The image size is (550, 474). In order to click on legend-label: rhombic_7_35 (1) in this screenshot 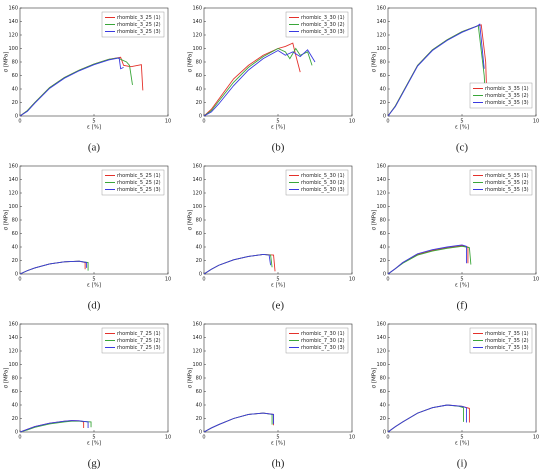, I will do `click(507, 334)`.